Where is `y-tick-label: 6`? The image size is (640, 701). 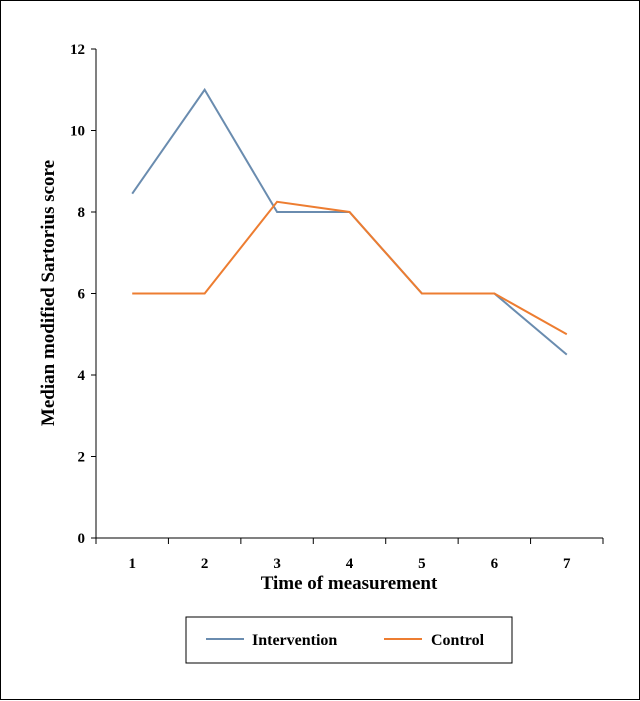
y-tick-label: 6 is located at coordinates (82, 295).